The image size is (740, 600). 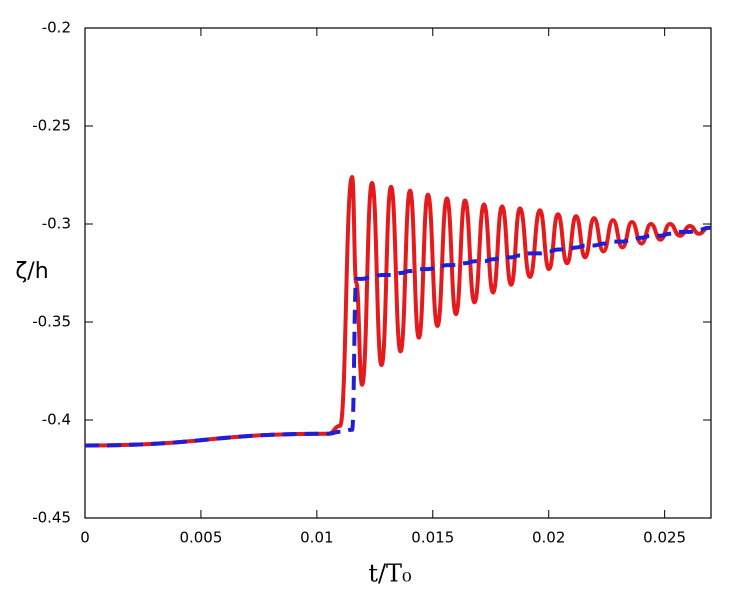 I want to click on x-tick-label: 0.025, so click(x=664, y=538).